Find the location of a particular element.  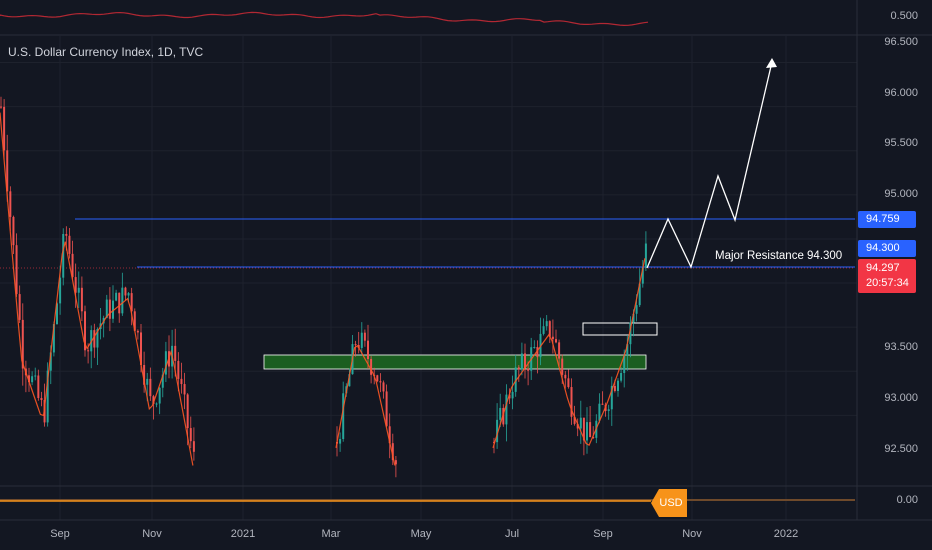

projection-arrowhead is located at coordinates (771, 63).